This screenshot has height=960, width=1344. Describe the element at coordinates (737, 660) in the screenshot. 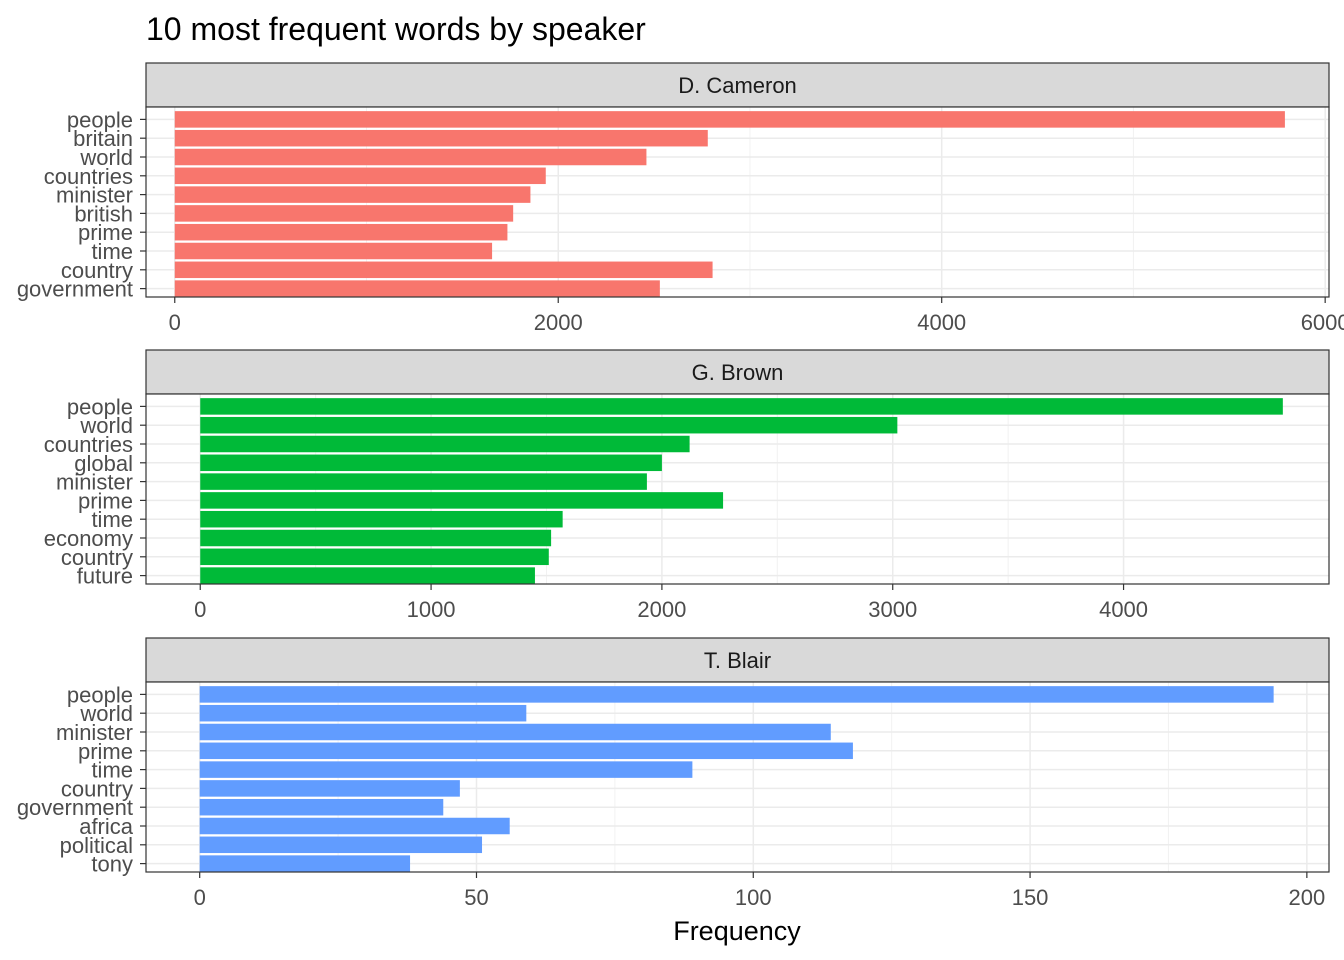

I see `facet-strip-label: T. Blair` at that location.